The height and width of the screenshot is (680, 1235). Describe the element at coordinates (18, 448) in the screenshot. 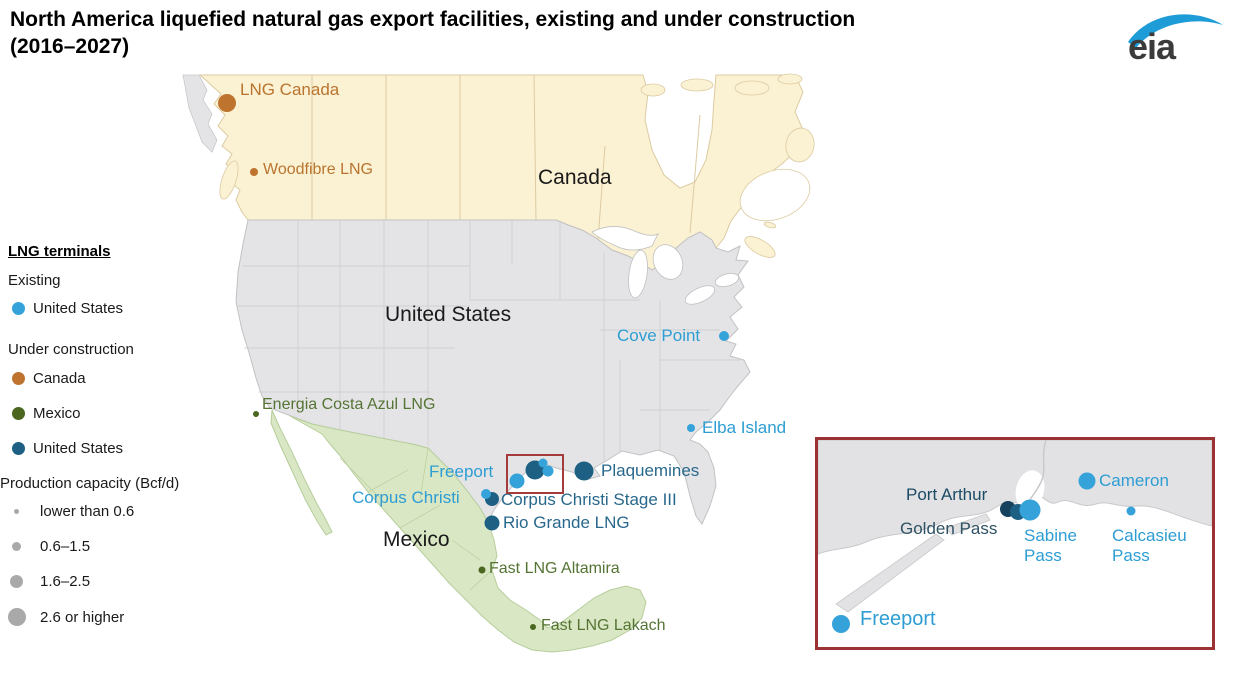

I see `legend-uc-us-dot` at that location.